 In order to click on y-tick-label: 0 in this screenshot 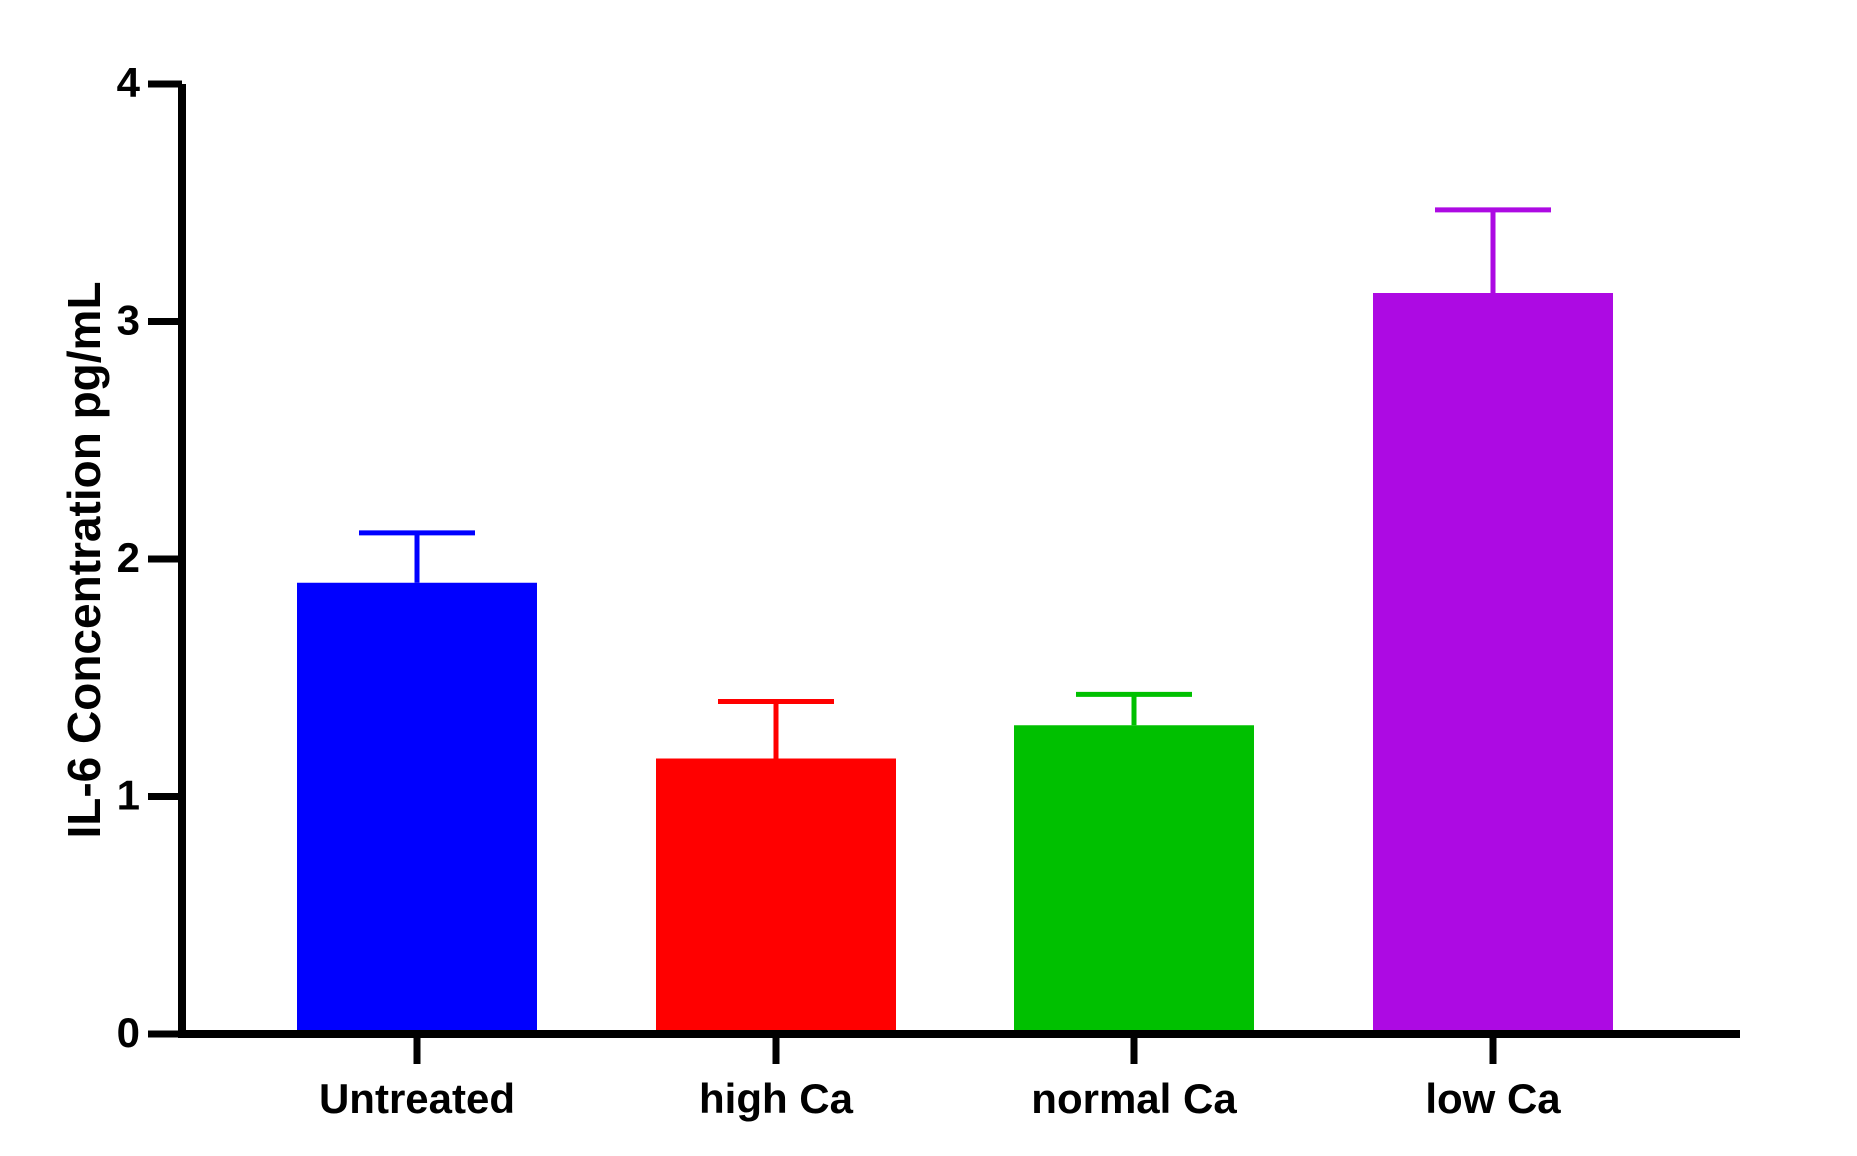, I will do `click(128, 1032)`.